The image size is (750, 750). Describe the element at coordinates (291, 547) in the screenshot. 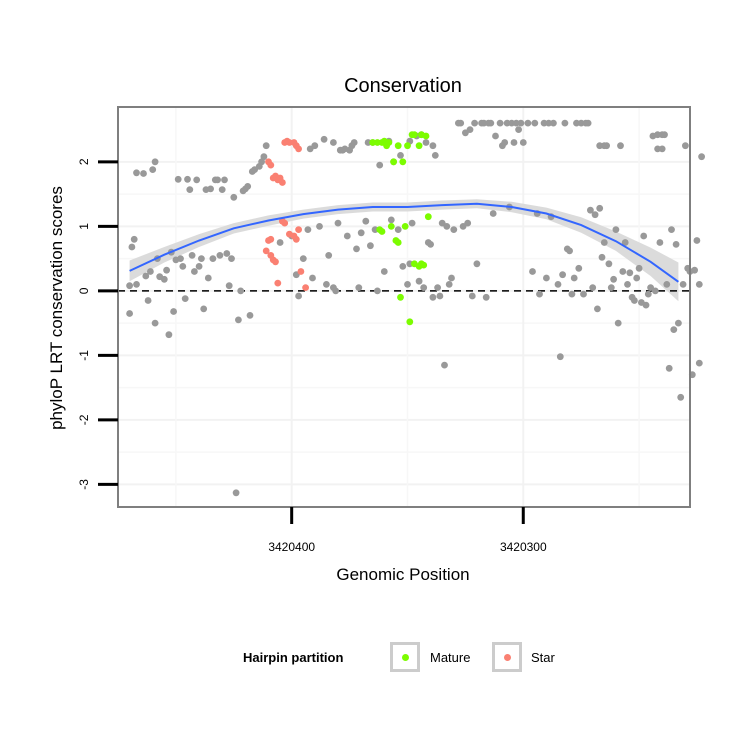

I see `x-tick-label: 3420400` at that location.